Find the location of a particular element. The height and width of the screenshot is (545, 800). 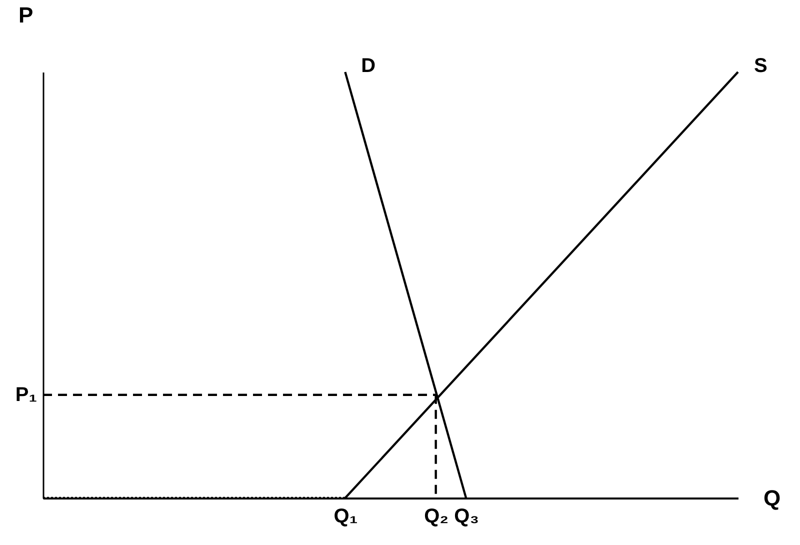

y-axis-title: P is located at coordinates (26, 15).